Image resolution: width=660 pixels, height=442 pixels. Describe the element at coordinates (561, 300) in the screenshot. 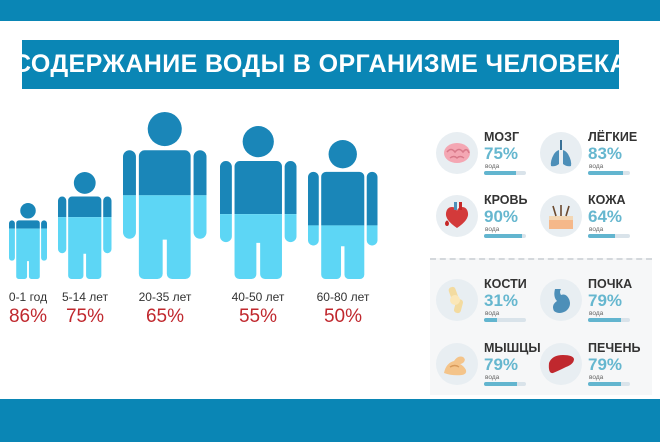

I see `kidney-stomach-icon` at that location.